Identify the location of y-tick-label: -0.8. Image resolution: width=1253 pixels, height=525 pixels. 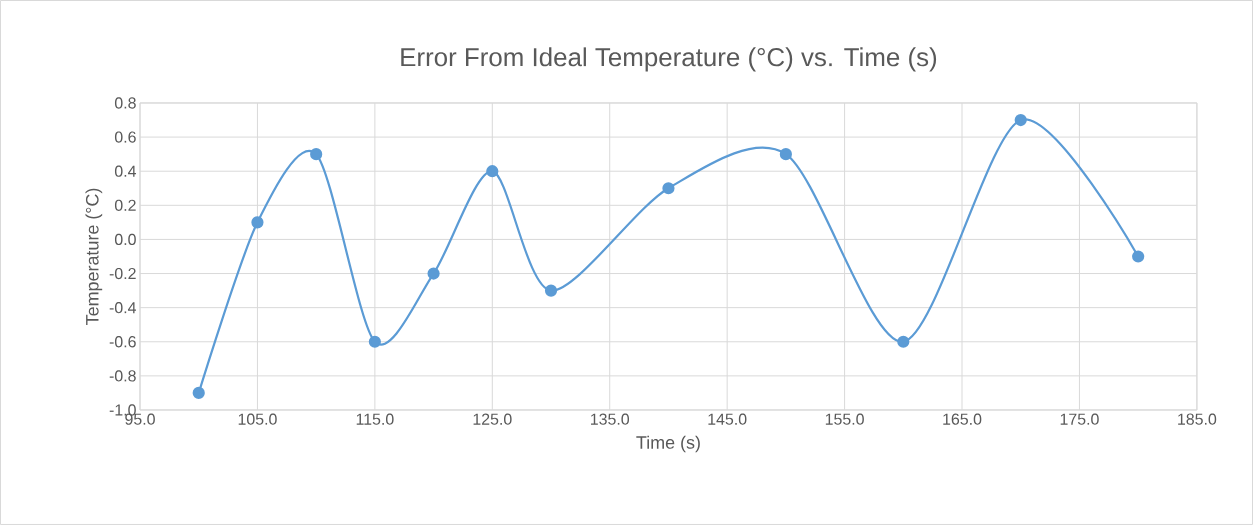
(122, 376).